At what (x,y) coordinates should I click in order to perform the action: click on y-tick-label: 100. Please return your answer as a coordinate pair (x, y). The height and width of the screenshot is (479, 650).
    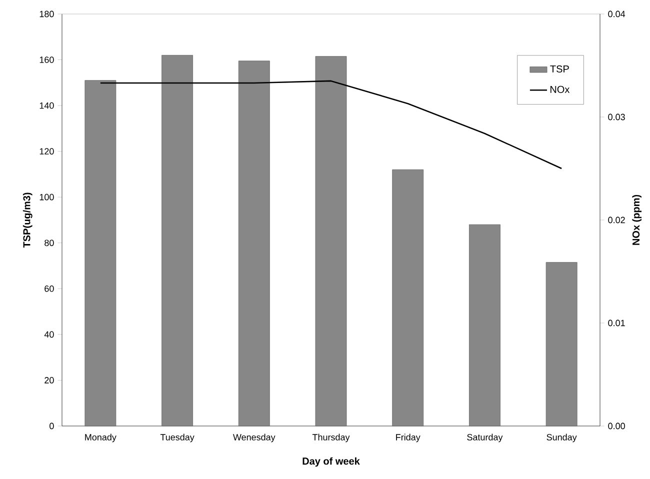
    Looking at the image, I should click on (47, 197).